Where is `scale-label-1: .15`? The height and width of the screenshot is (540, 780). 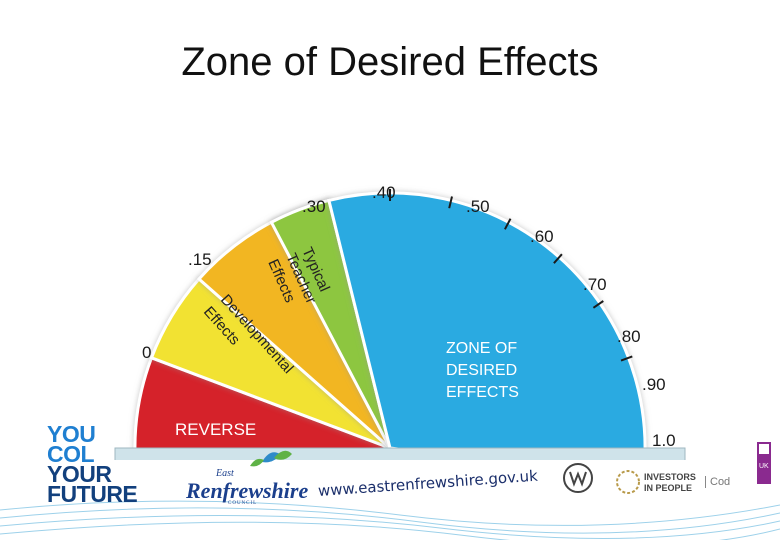
scale-label-1: .15 is located at coordinates (200, 259).